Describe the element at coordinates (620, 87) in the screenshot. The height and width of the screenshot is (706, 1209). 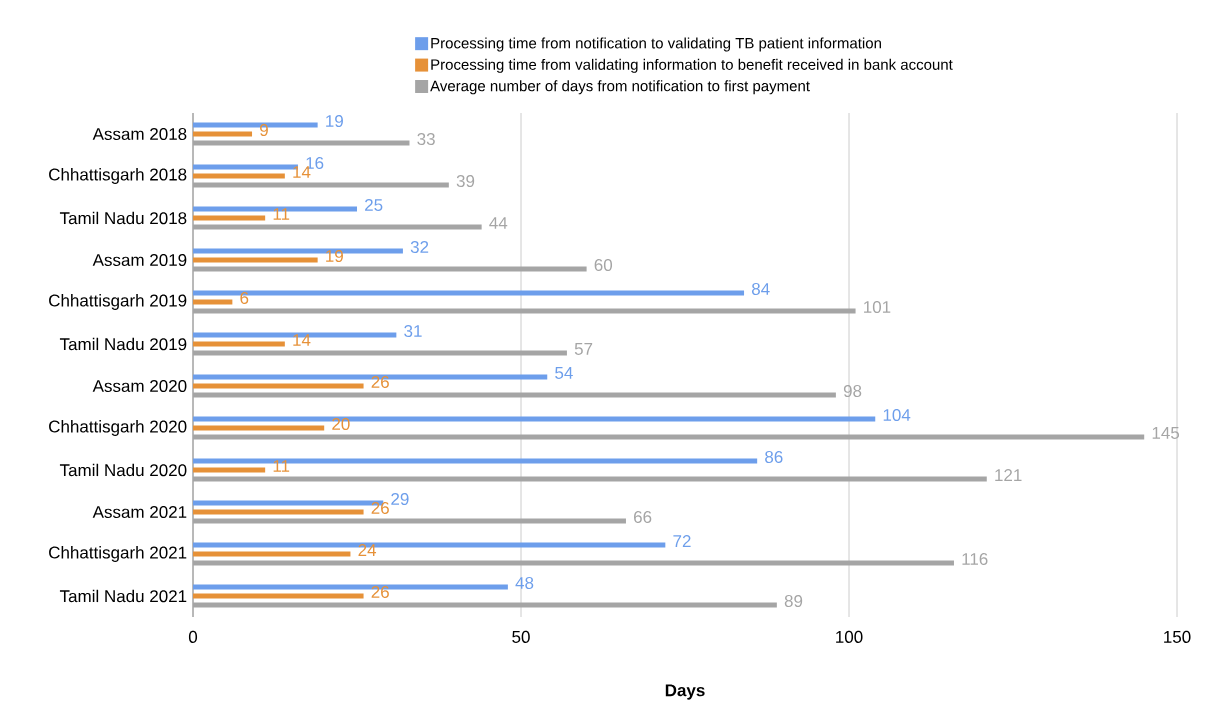
I see `legend-label: Average number of days from notification to first payment` at that location.